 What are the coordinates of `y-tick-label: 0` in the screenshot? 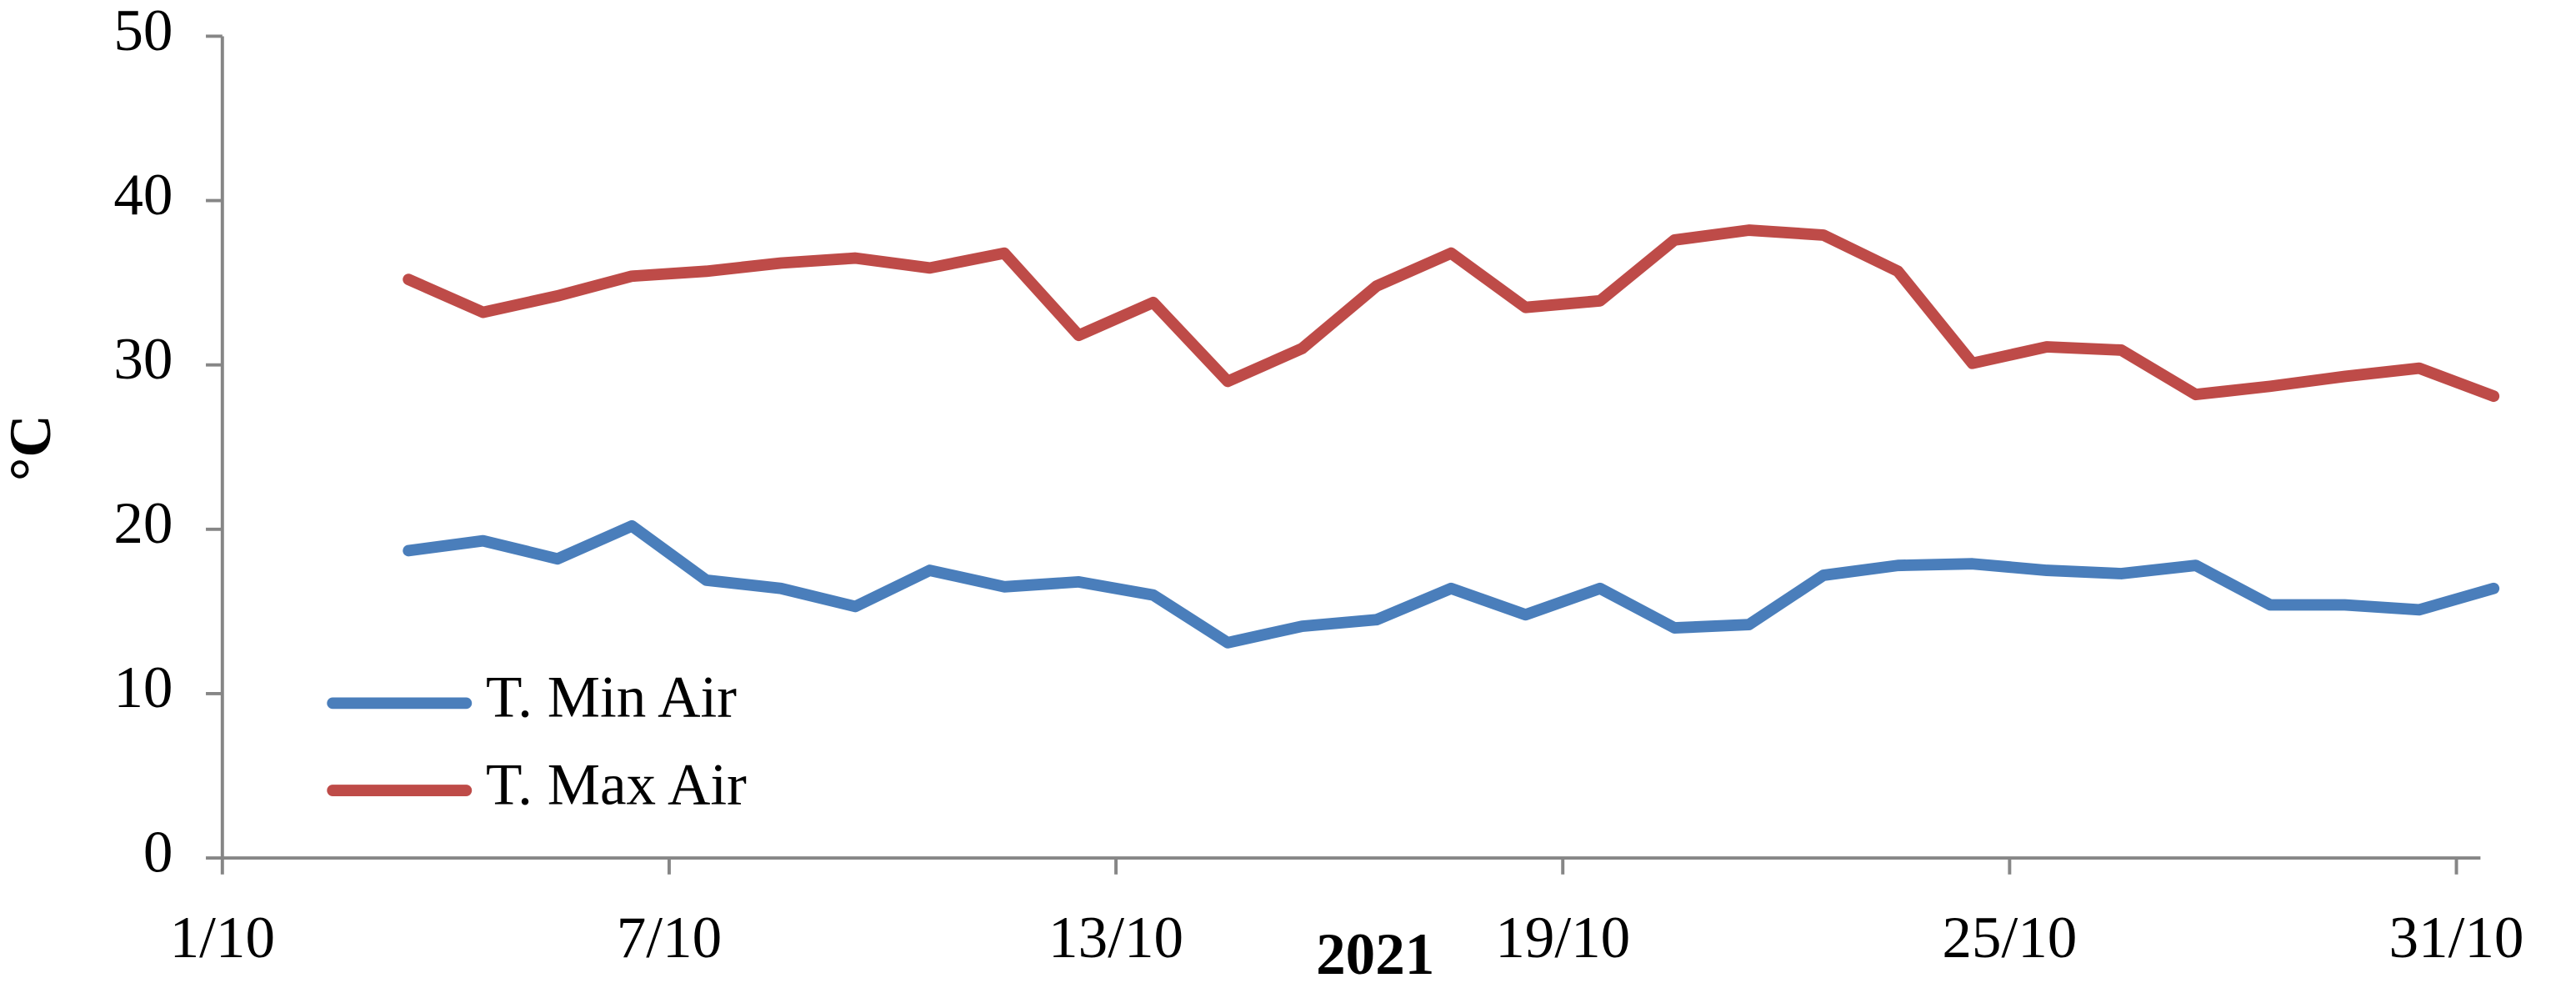 It's located at (158, 852).